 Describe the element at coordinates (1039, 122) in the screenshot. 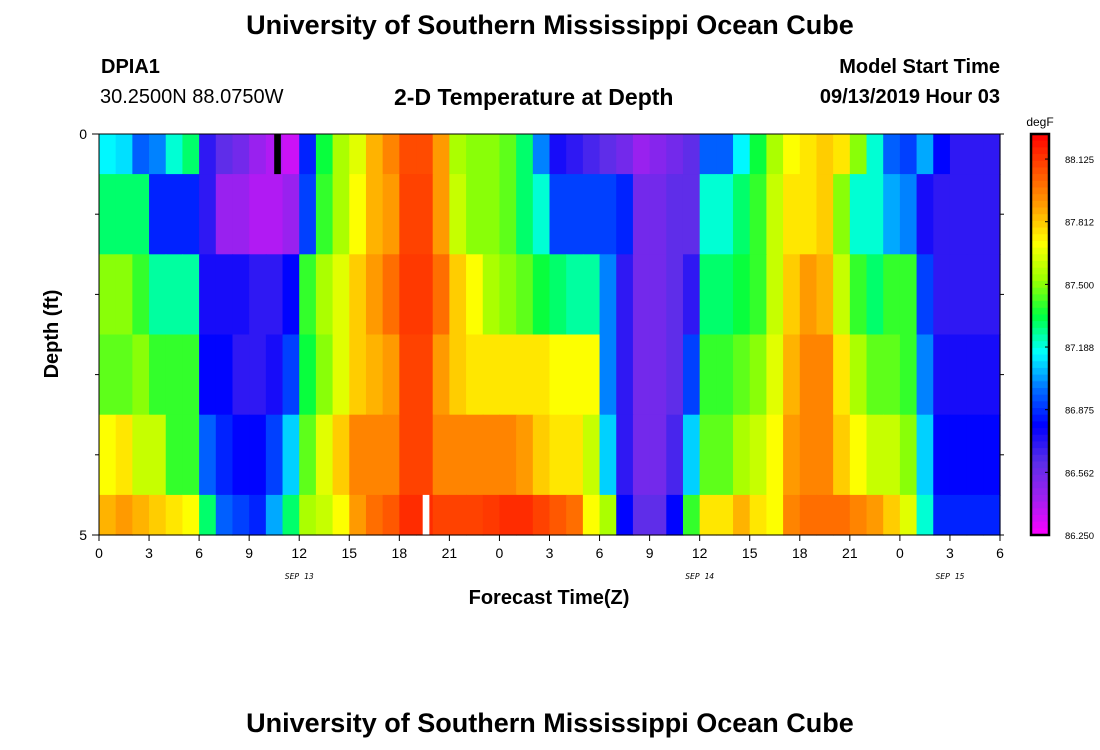

I see `colorbar-unit: degF` at that location.